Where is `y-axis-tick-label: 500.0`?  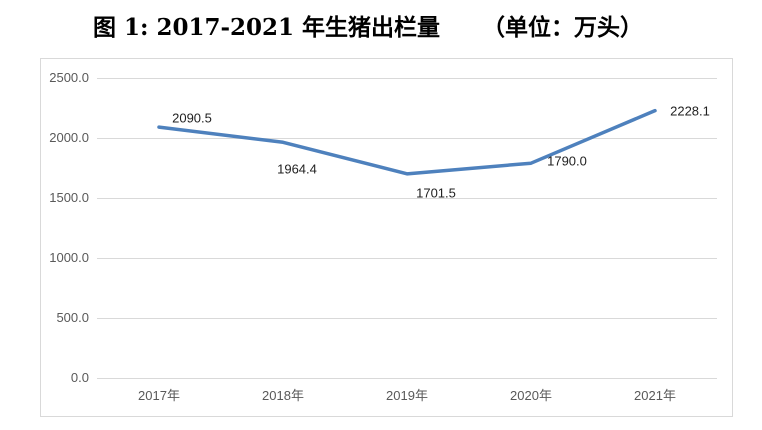 y-axis-tick-label: 500.0 is located at coordinates (72, 317).